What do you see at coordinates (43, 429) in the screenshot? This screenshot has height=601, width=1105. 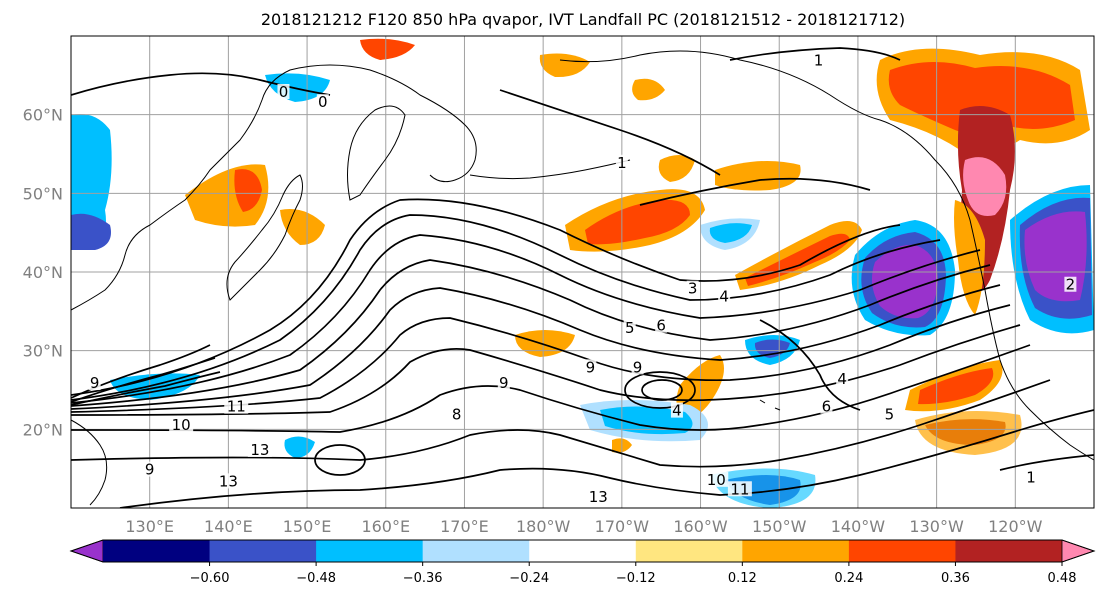 I see `lat-tick-label: 20°N` at bounding box center [43, 429].